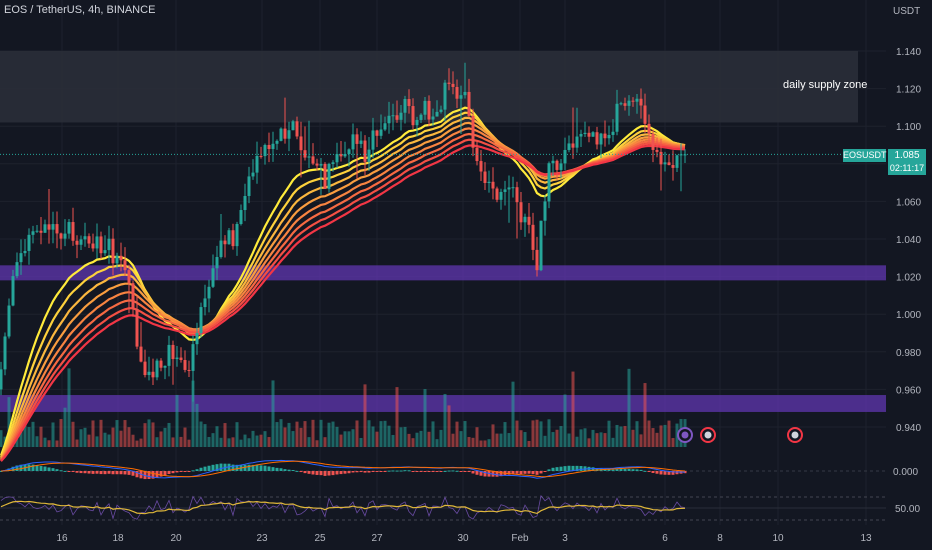  What do you see at coordinates (443, 403) in the screenshot?
I see `support-band` at bounding box center [443, 403].